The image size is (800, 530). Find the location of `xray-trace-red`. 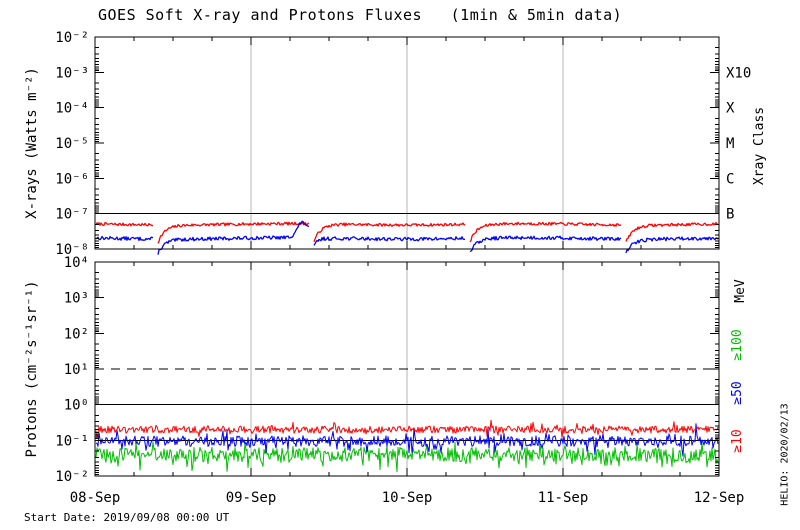

xray-trace-red is located at coordinates (407, 232).